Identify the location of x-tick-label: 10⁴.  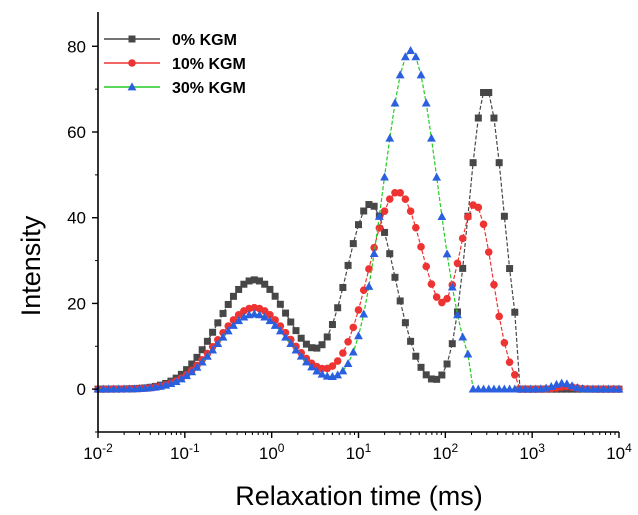
(619, 452).